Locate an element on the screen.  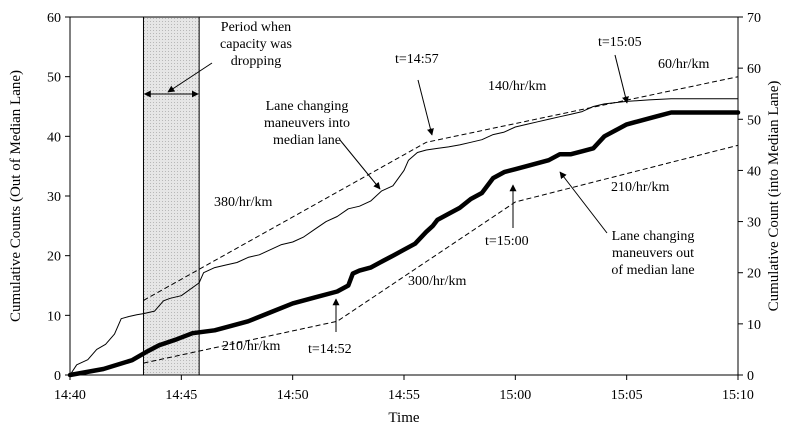
annotation-changes-out-of-median: Lane changing maneuvers out of median lane is located at coordinates (652, 253).